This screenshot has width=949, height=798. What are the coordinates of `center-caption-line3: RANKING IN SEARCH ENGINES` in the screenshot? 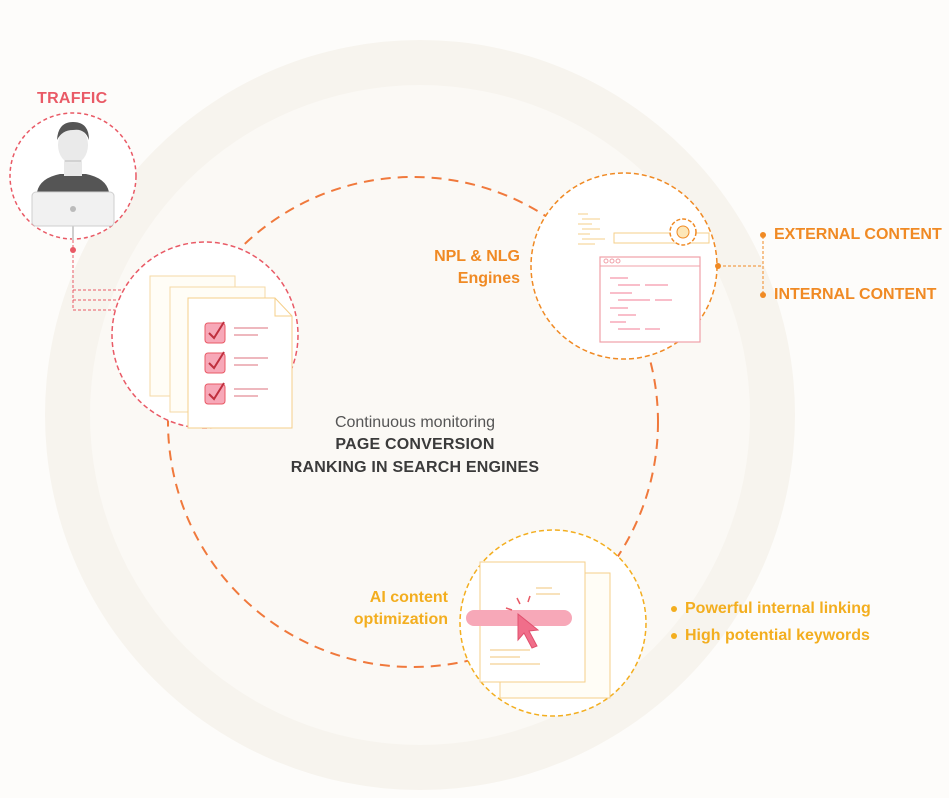 It's located at (415, 467).